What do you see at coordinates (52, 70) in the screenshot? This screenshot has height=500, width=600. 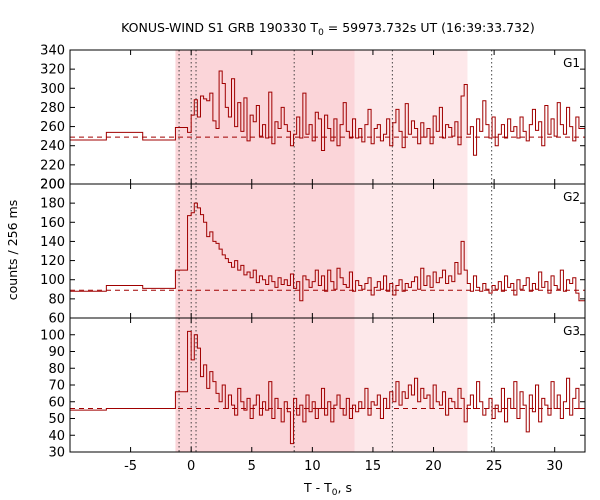 I see `y-tick-label: 320` at bounding box center [52, 70].